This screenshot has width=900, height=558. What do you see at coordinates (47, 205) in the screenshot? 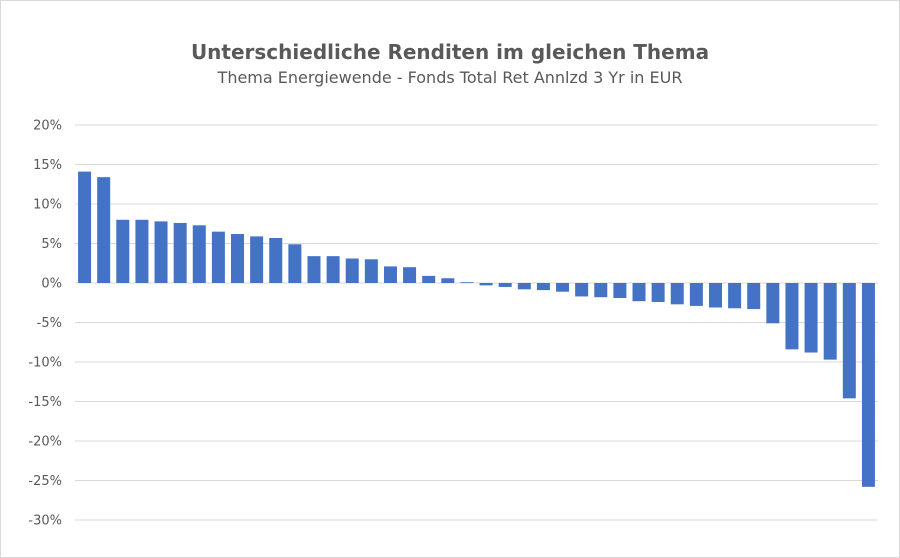
I see `y-tick-label: 10%` at bounding box center [47, 205].